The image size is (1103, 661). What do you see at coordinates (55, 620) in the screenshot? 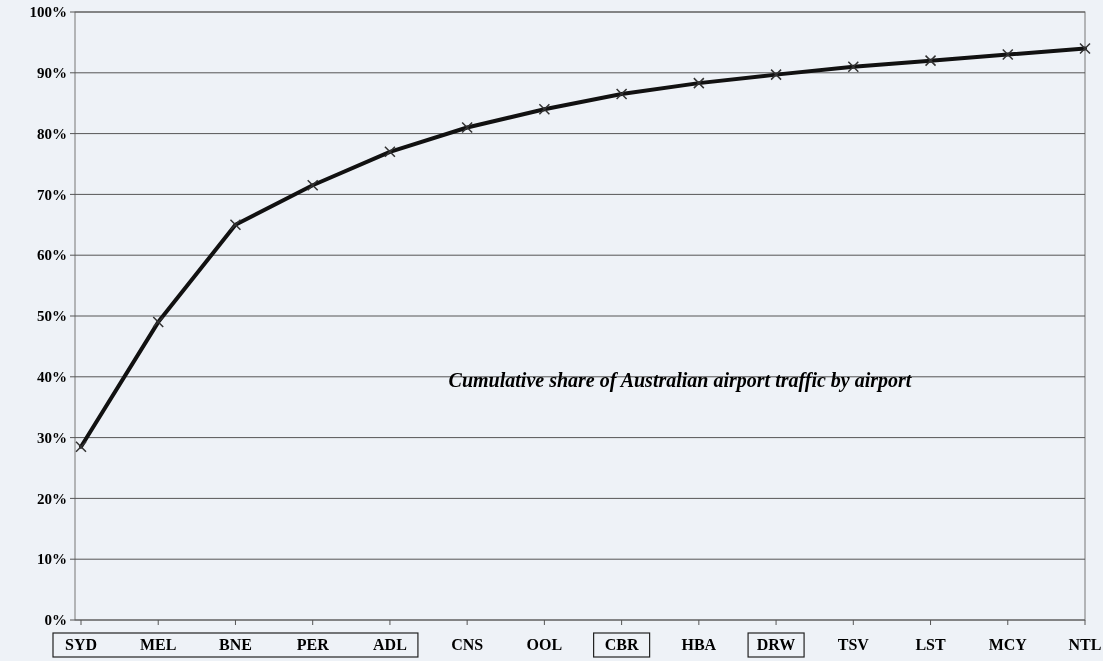
I see `y-tick-label: 0%` at bounding box center [55, 620].